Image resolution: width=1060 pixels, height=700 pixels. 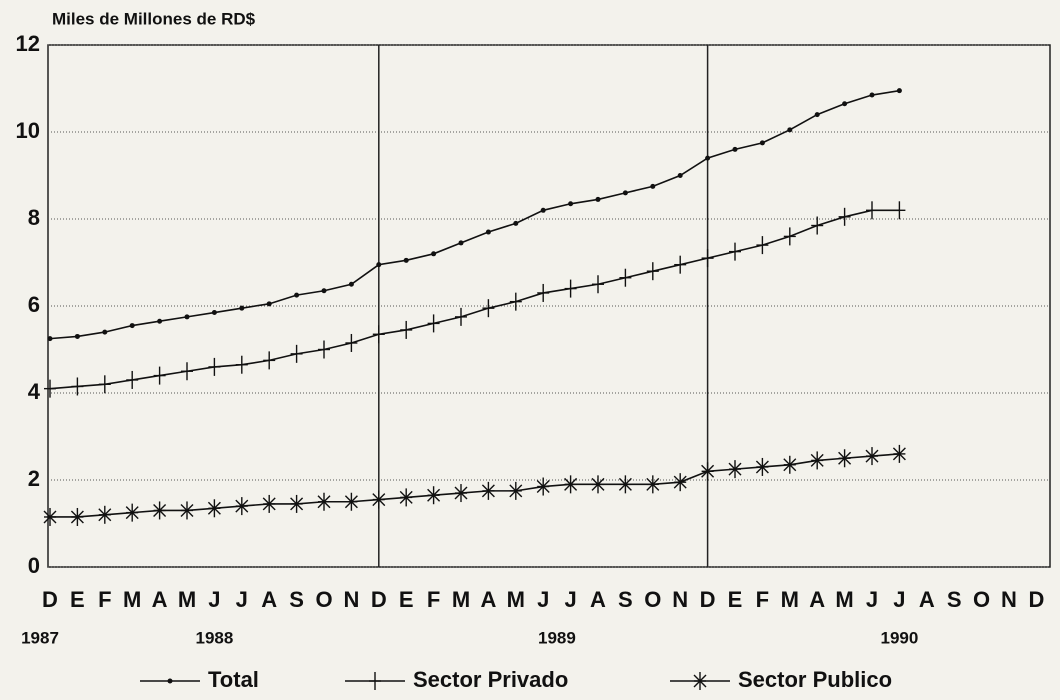 I want to click on y-tick-label: 0, so click(x=34, y=565).